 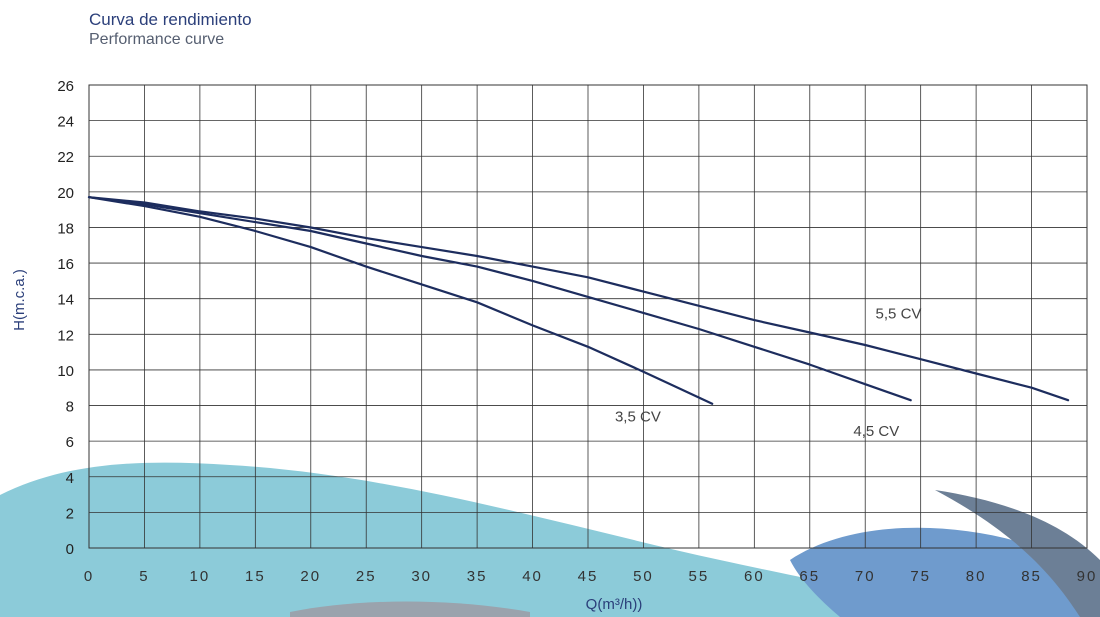 I want to click on y-tick-label: 20, so click(x=65, y=193).